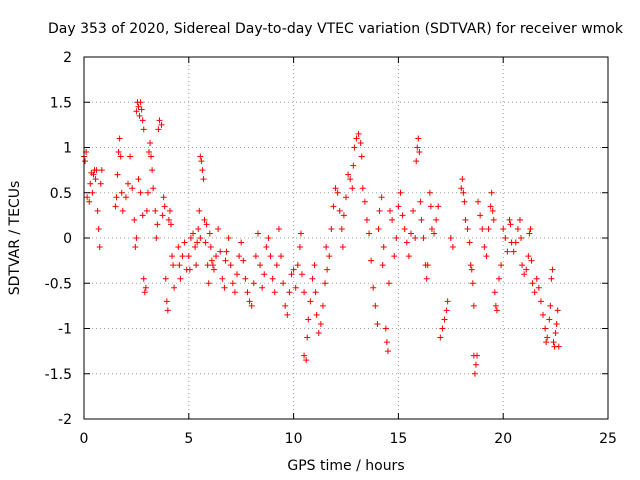 The width and height of the screenshot is (640, 480). What do you see at coordinates (58, 239) in the screenshot?
I see `y-tick-labels: 2 1.5 1 0.5 0 -0.5 -1 -1.5 -2` at bounding box center [58, 239].